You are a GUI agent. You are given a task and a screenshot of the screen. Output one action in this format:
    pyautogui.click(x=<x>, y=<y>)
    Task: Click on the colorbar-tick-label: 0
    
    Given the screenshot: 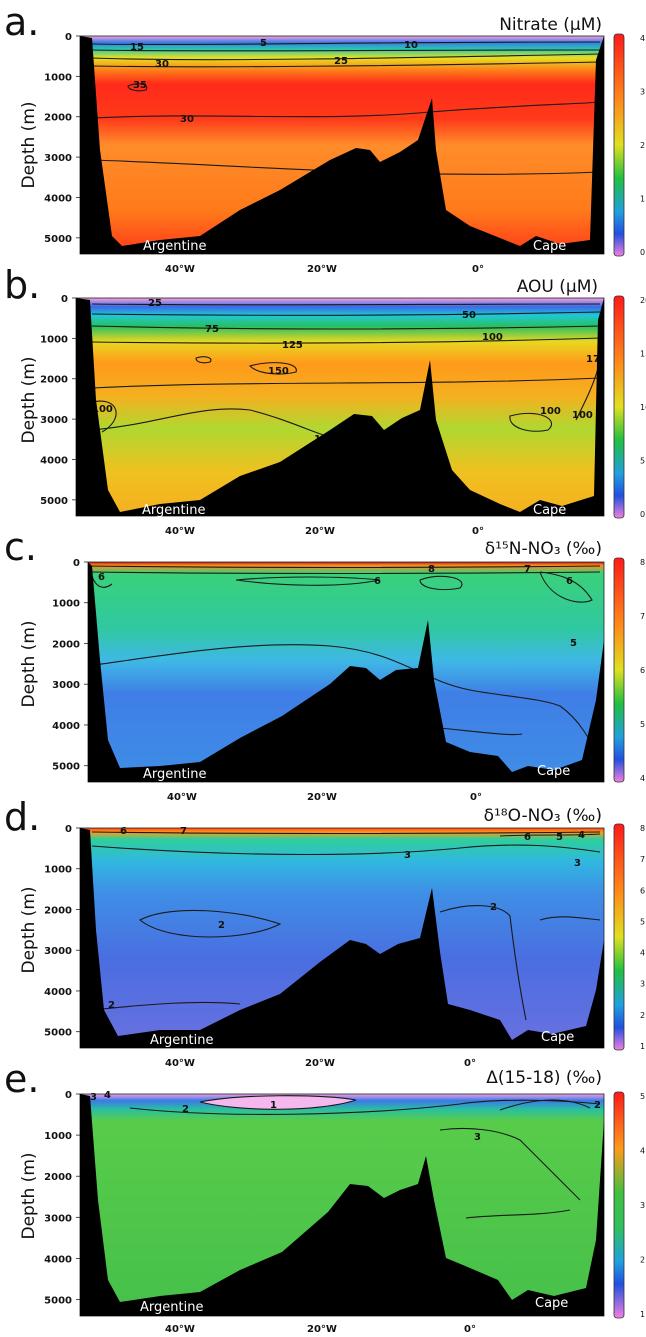 What is the action you would take?
    pyautogui.click(x=642, y=252)
    